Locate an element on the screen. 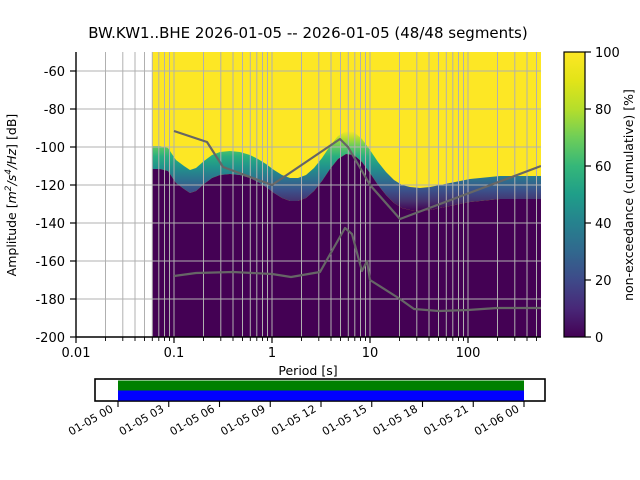  x-tick-label: 0.01 is located at coordinates (76, 353).